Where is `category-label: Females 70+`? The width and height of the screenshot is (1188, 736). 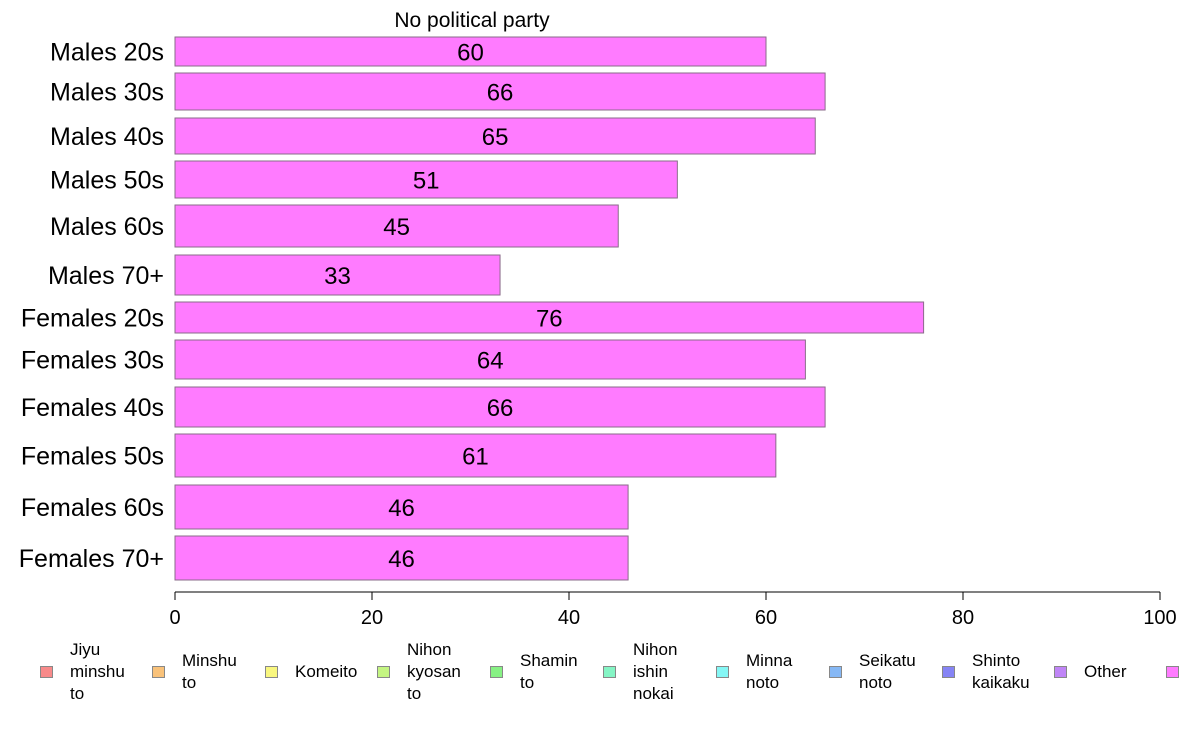 category-label: Females 70+ is located at coordinates (91, 559).